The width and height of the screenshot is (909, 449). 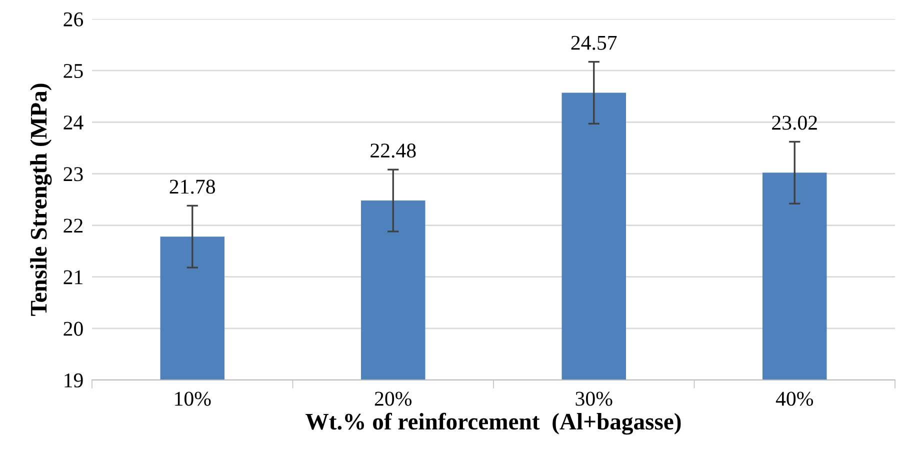 I want to click on data-label: 24.57, so click(x=594, y=43).